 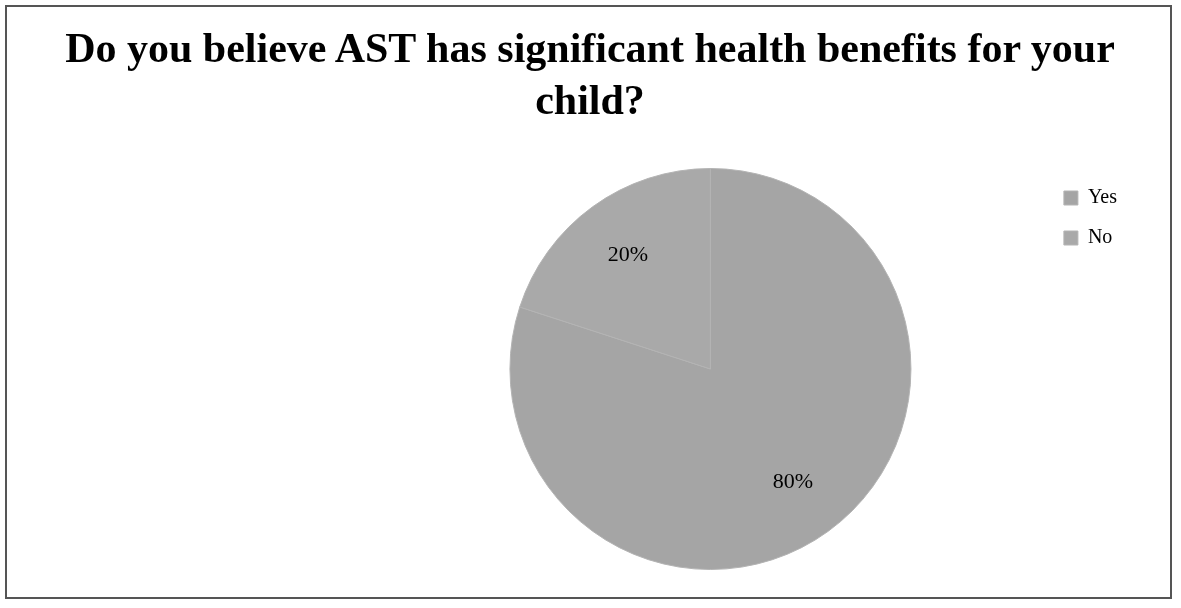 What do you see at coordinates (590, 74) in the screenshot?
I see `chart-title: Do you believe AST has significant health benefits for your child?` at bounding box center [590, 74].